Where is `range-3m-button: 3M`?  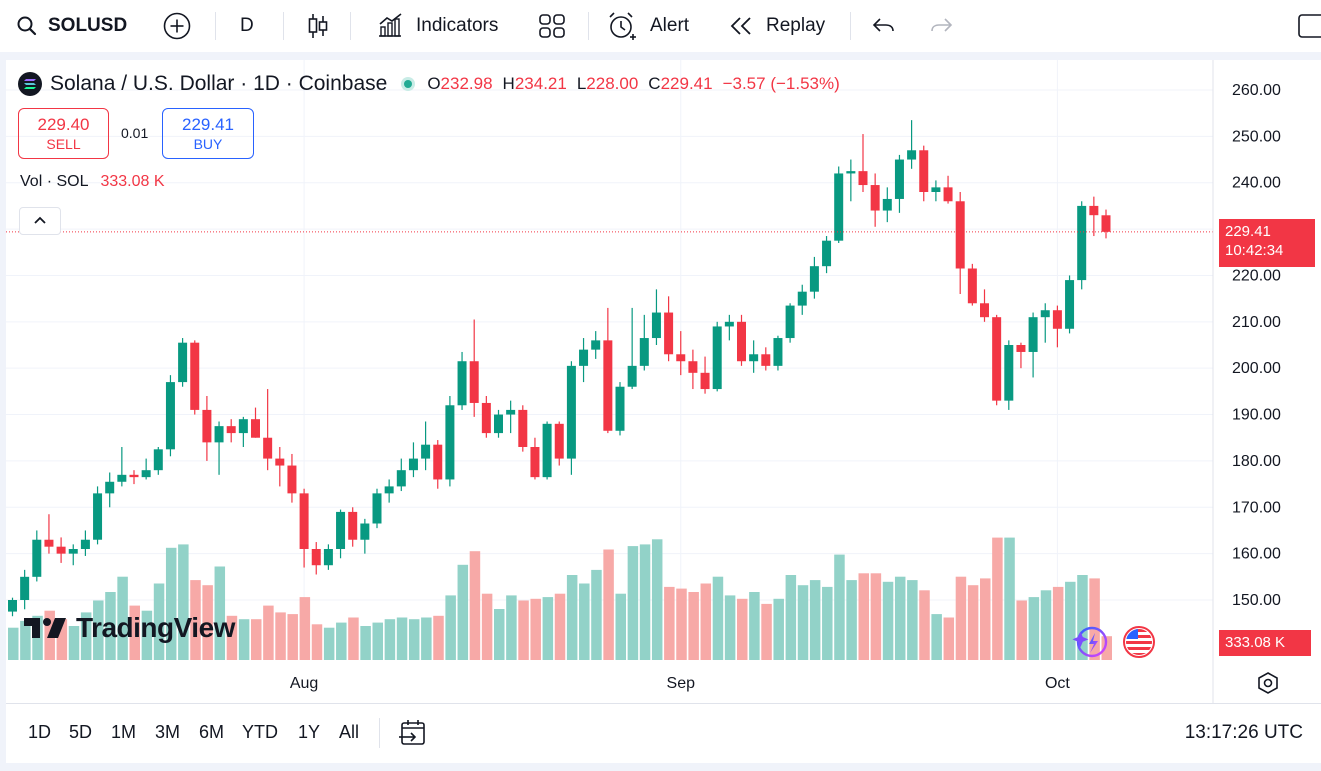 range-3m-button: 3M is located at coordinates (168, 732).